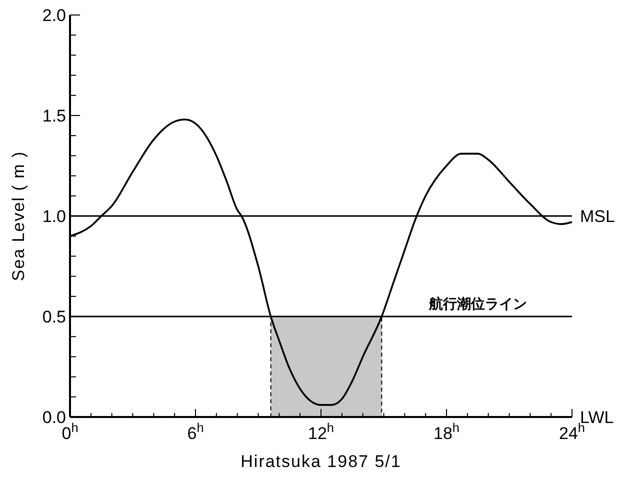 The width and height of the screenshot is (624, 477). Describe the element at coordinates (597, 216) in the screenshot. I see `ref-line-label: MSL` at that location.